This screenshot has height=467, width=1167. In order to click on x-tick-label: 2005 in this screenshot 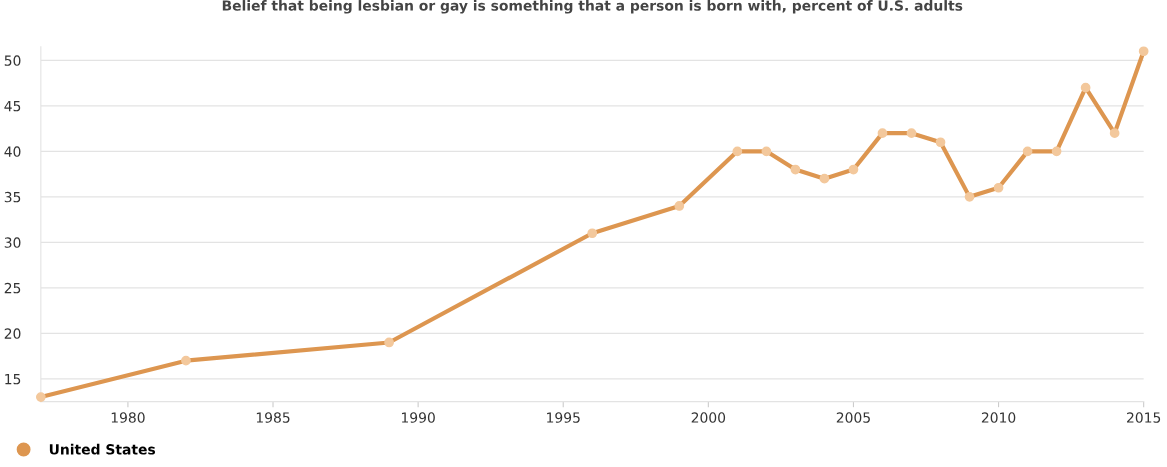, I will do `click(853, 417)`.